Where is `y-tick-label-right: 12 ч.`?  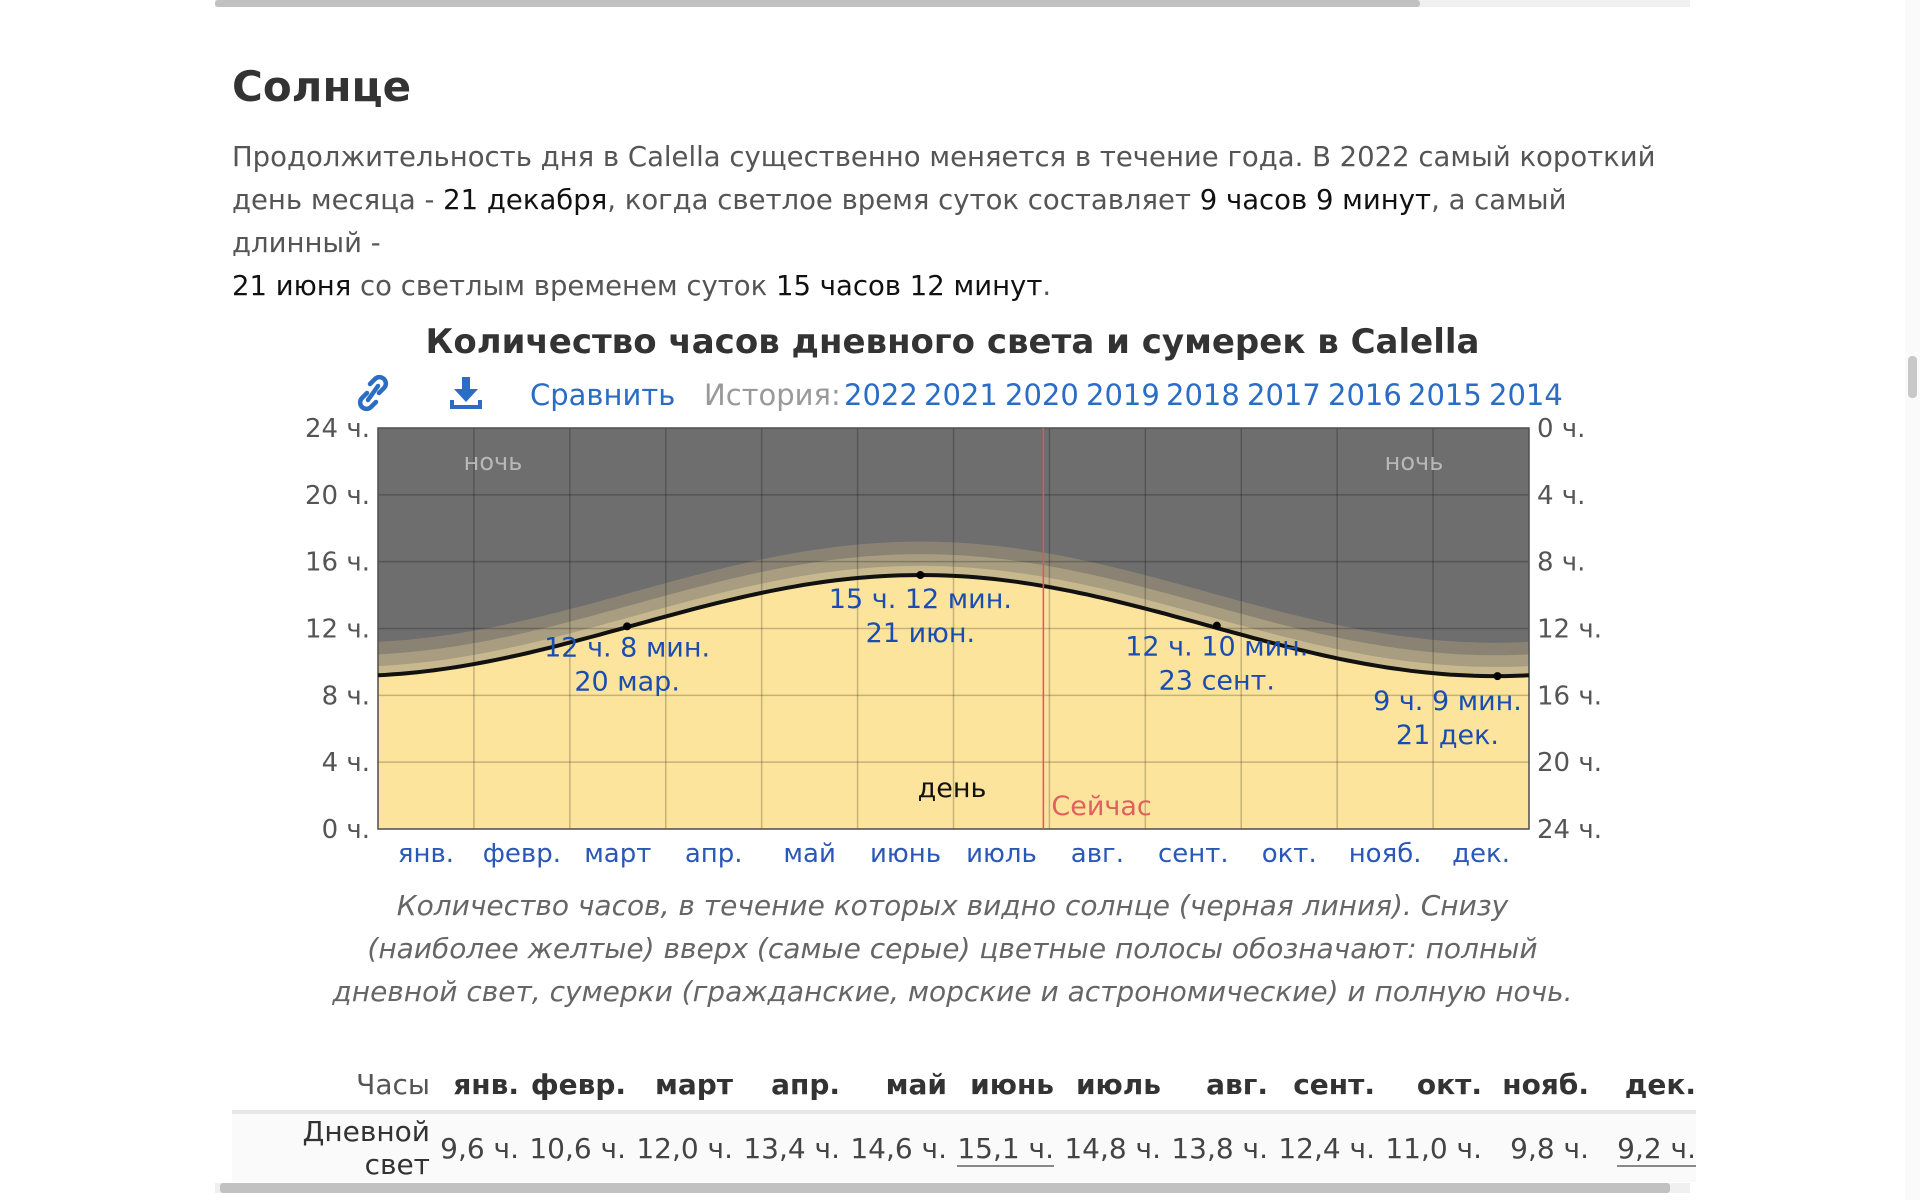
y-tick-label-right: 12 ч. is located at coordinates (1569, 630).